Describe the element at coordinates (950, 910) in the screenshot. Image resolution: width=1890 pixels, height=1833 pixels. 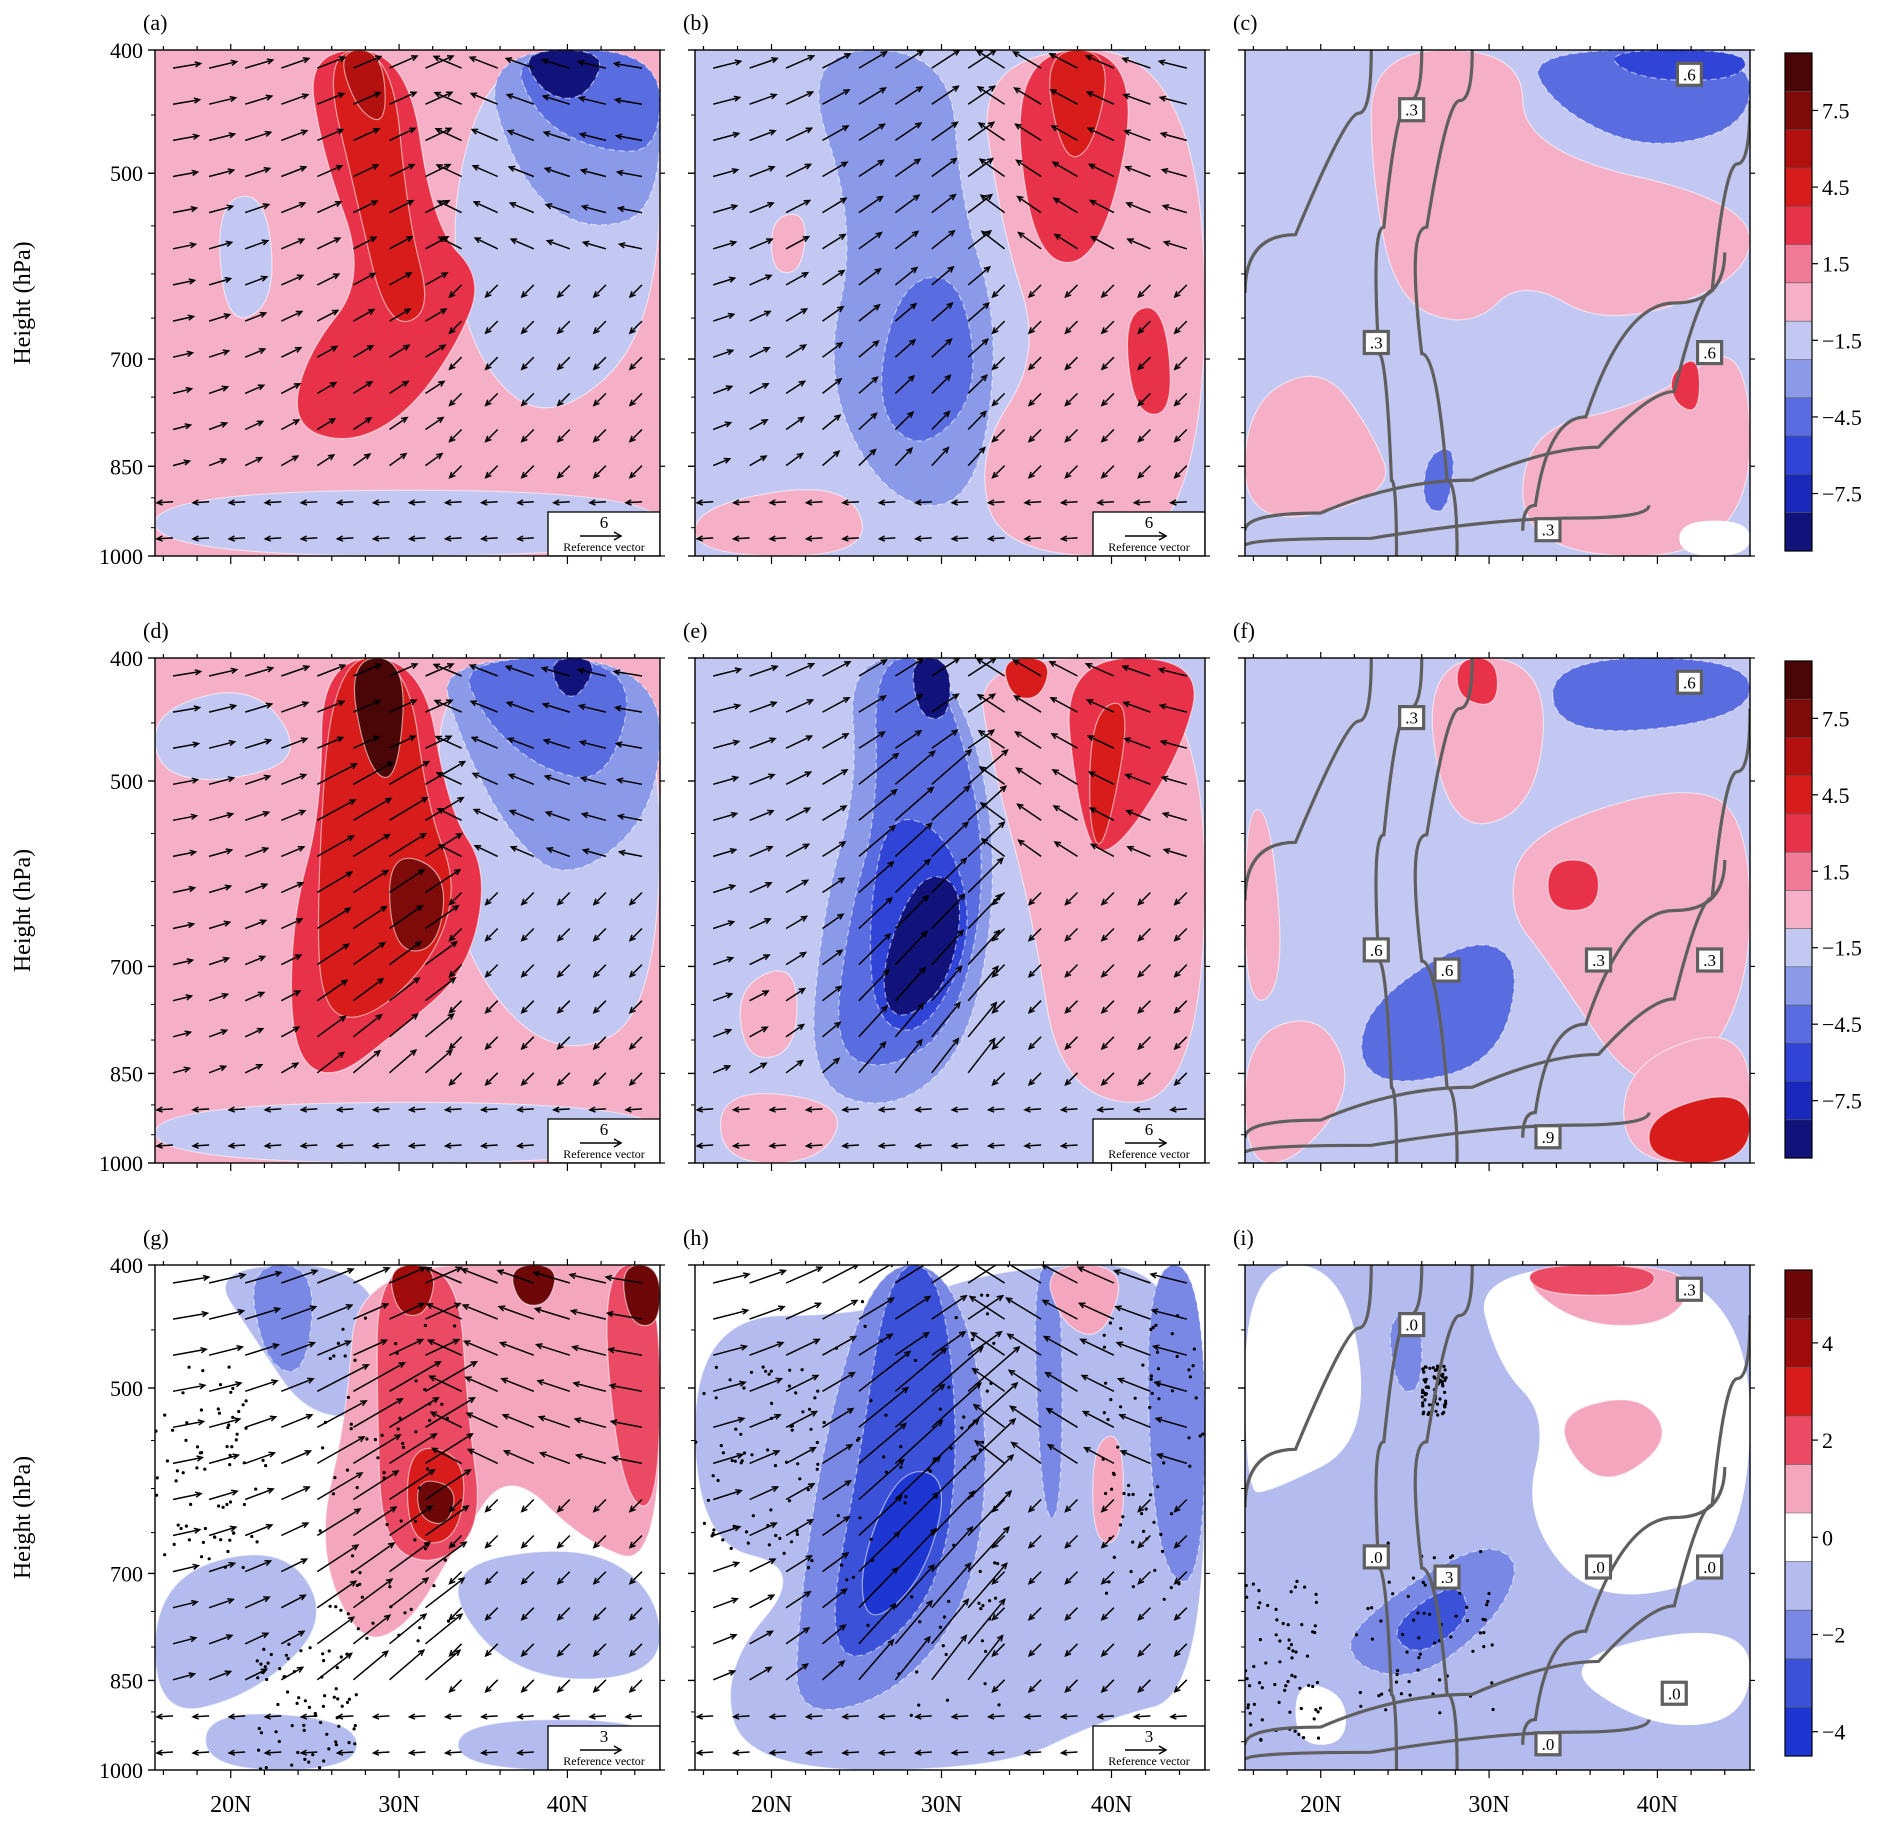
I see `panel-e-frame` at that location.